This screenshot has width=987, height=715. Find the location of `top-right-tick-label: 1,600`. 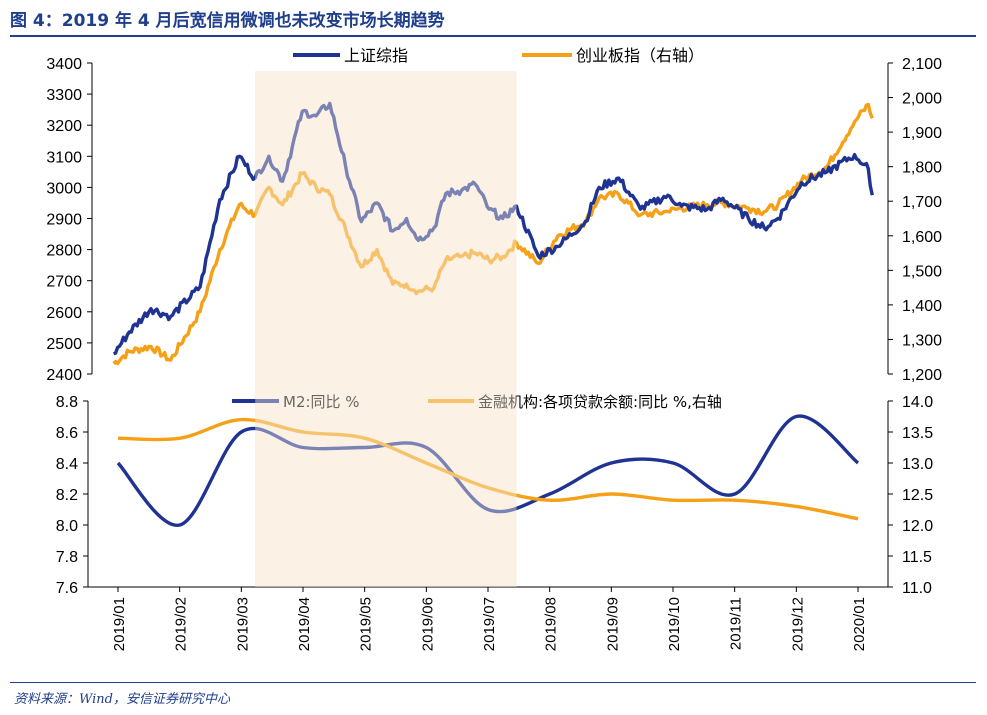

top-right-tick-label: 1,600 is located at coordinates (922, 237).